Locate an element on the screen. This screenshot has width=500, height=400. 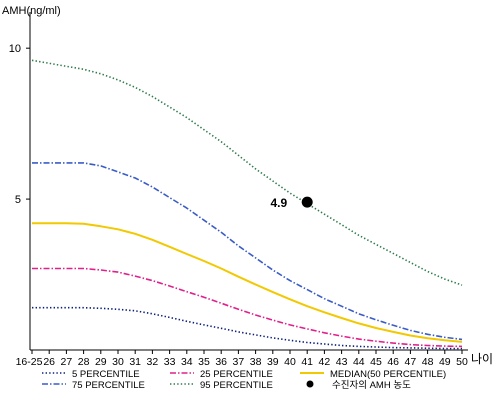
x-tick-label: 44 is located at coordinates (359, 362).